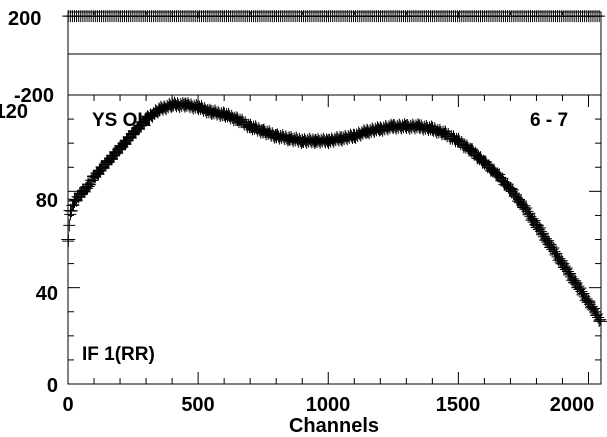 The image size is (607, 437). What do you see at coordinates (14, 112) in the screenshot?
I see `amp-ytick-label: 120` at bounding box center [14, 112].